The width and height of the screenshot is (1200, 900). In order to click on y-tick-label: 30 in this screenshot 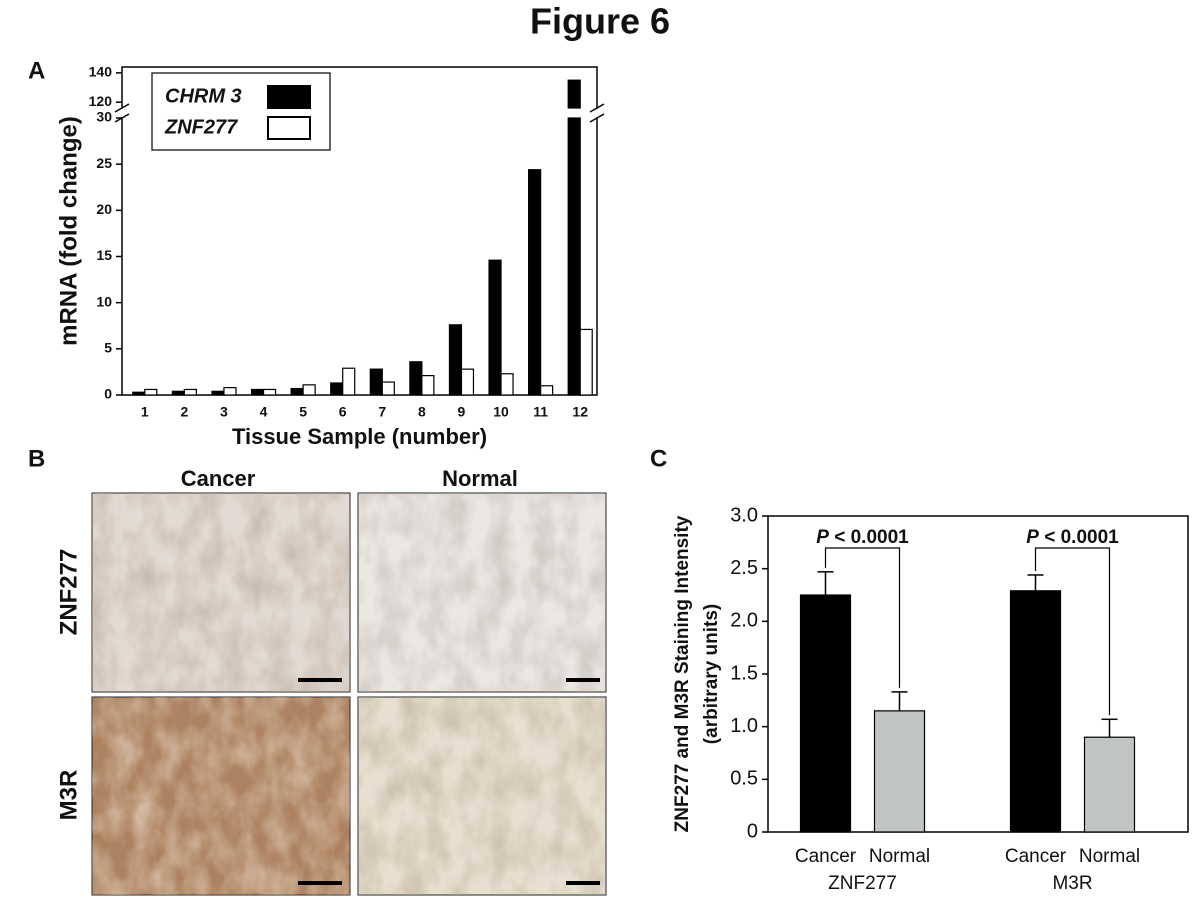, I will do `click(104, 117)`.